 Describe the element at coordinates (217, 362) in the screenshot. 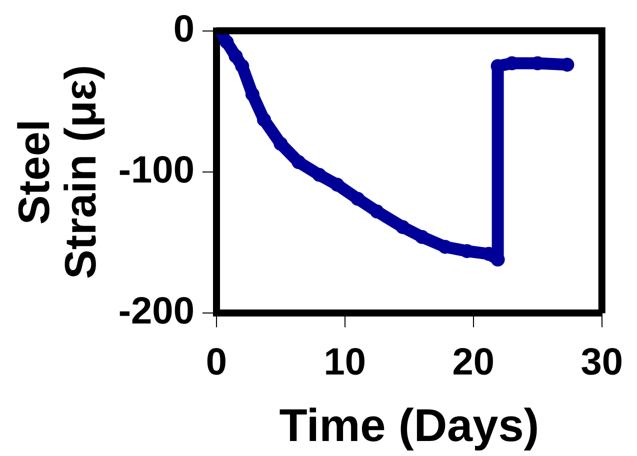

I see `x-tick-label: 0` at that location.